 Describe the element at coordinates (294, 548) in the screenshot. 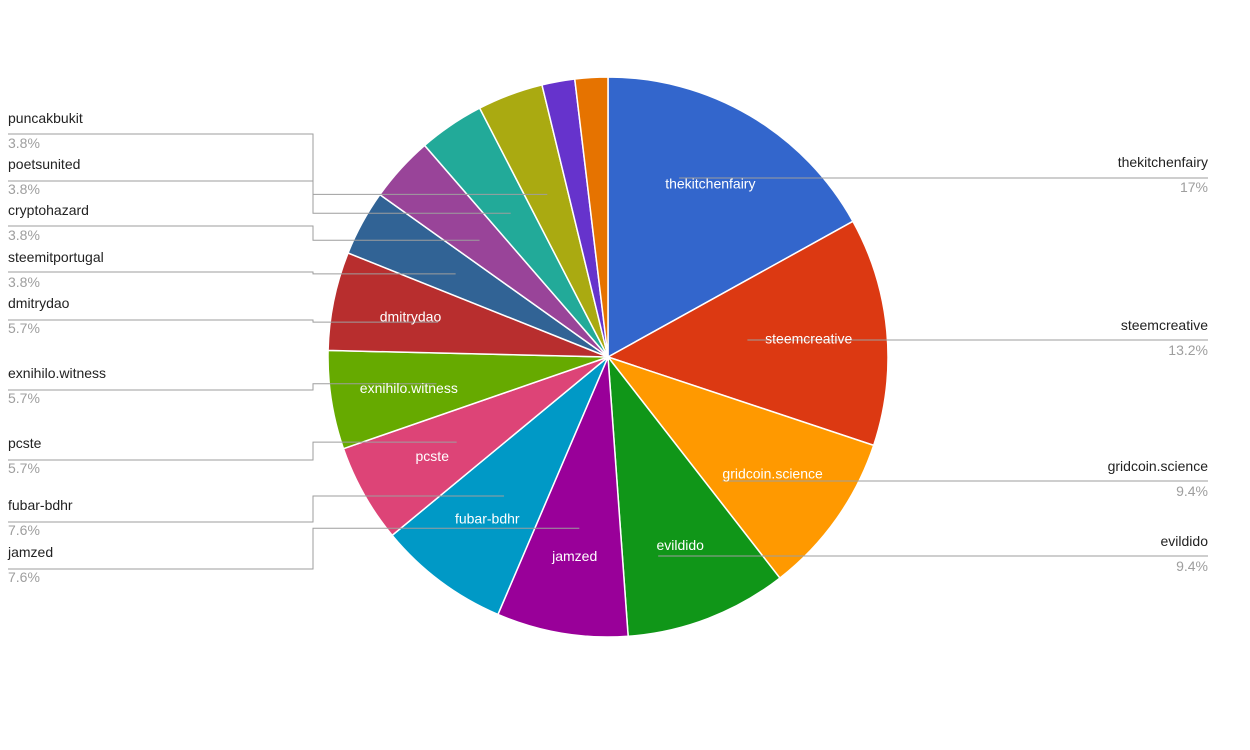

I see `leader-line-jamzed` at that location.